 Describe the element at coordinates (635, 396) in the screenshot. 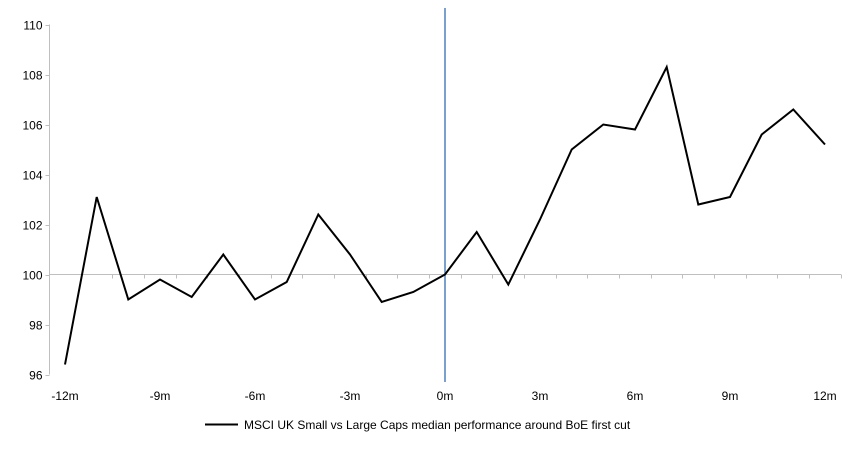

I see `x-axis-tick-label: 6m` at that location.